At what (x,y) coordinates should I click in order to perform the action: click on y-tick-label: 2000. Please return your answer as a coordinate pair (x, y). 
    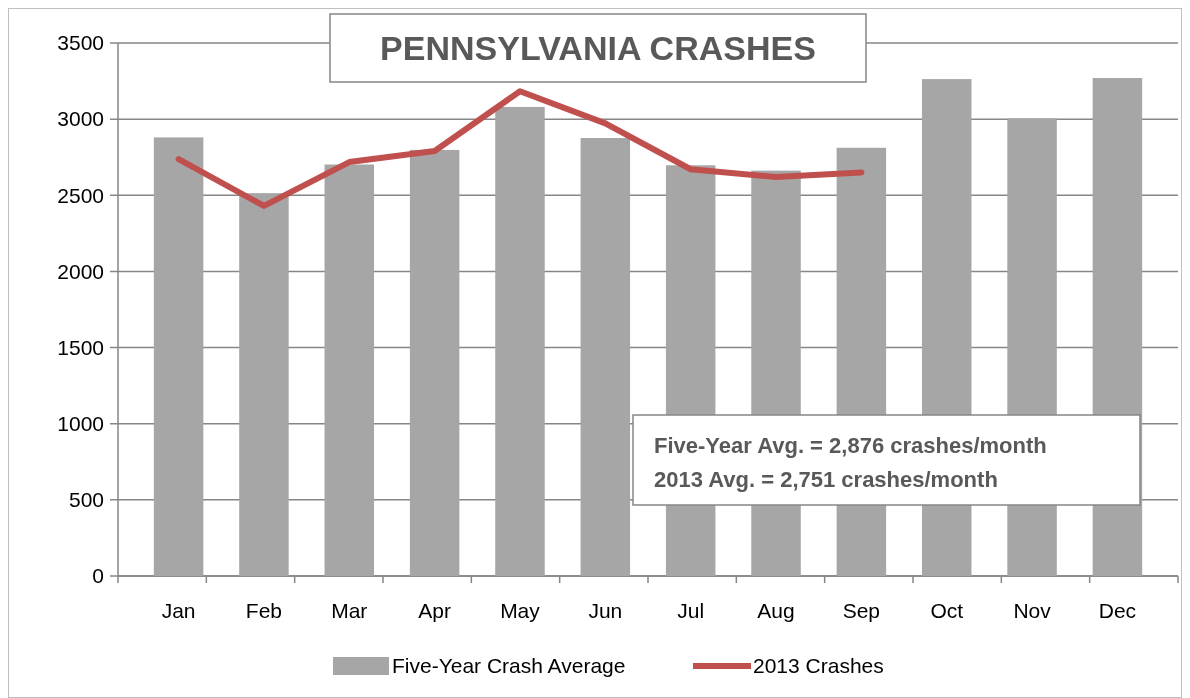
    Looking at the image, I should click on (80, 271).